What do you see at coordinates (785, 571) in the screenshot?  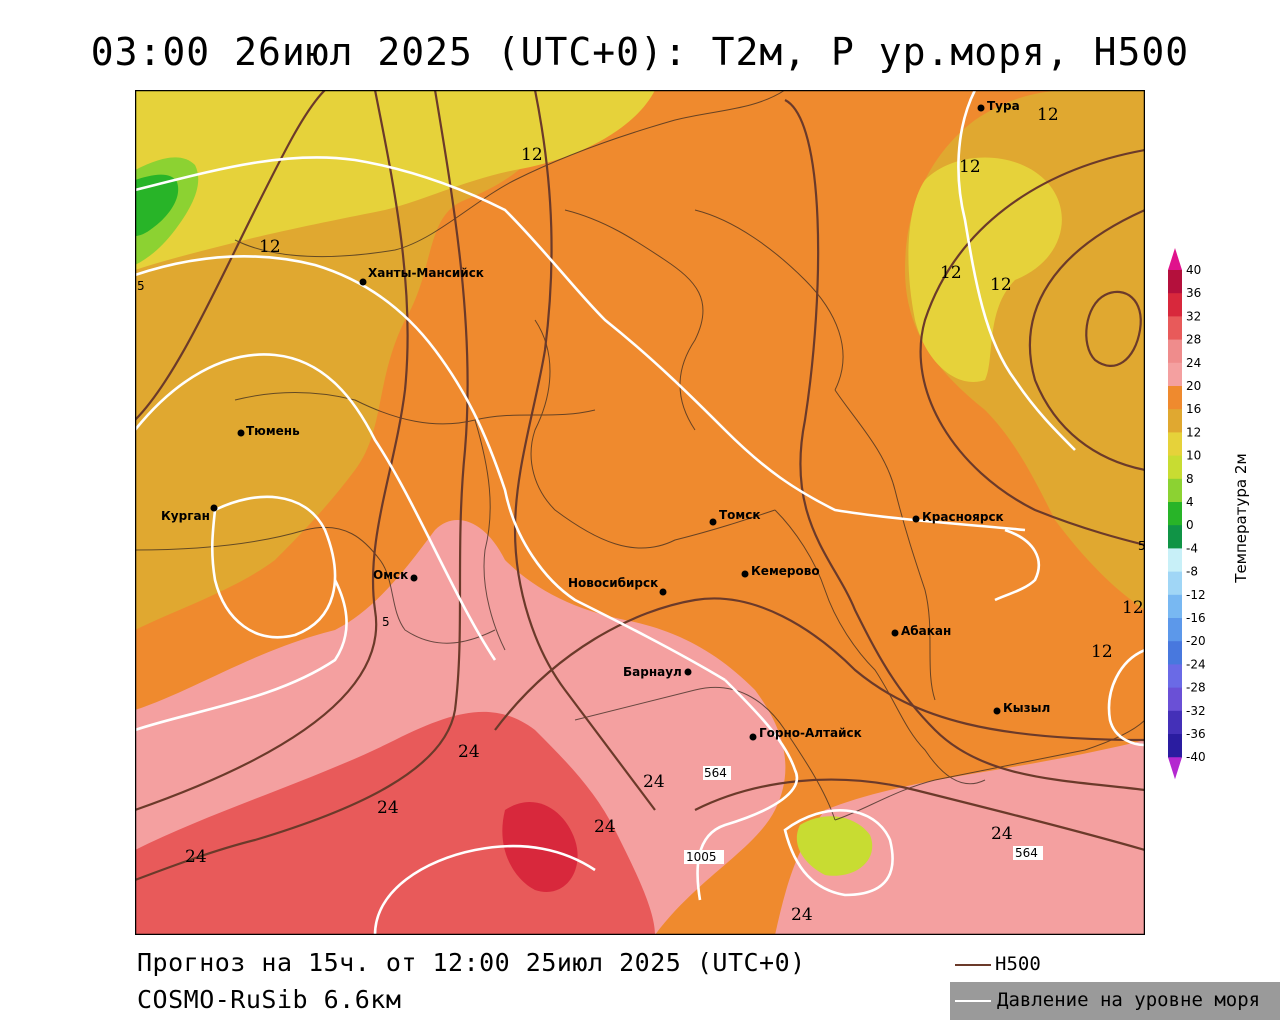 I see `city-label-kemerovo: Кемерово` at bounding box center [785, 571].